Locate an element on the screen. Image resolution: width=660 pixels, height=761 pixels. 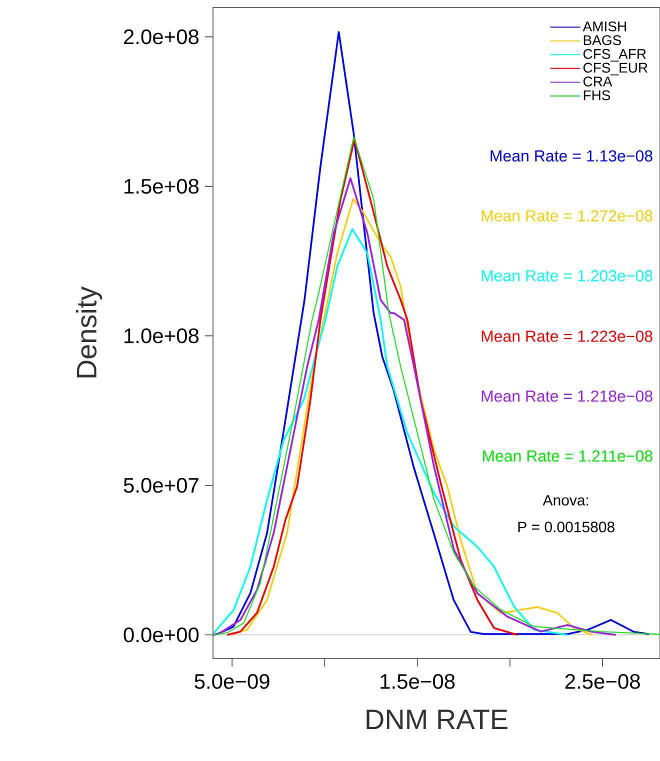
legend-label: CFS_EUR is located at coordinates (615, 69).